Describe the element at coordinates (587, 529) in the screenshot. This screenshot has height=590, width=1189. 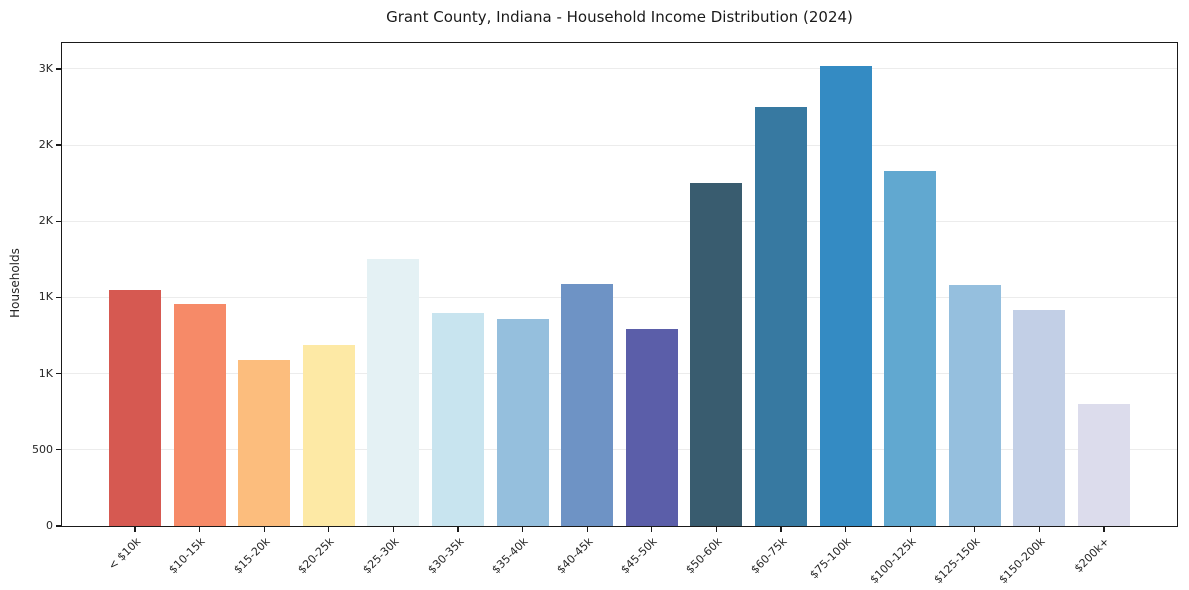
I see `x-tick-mark-$40-45k` at that location.